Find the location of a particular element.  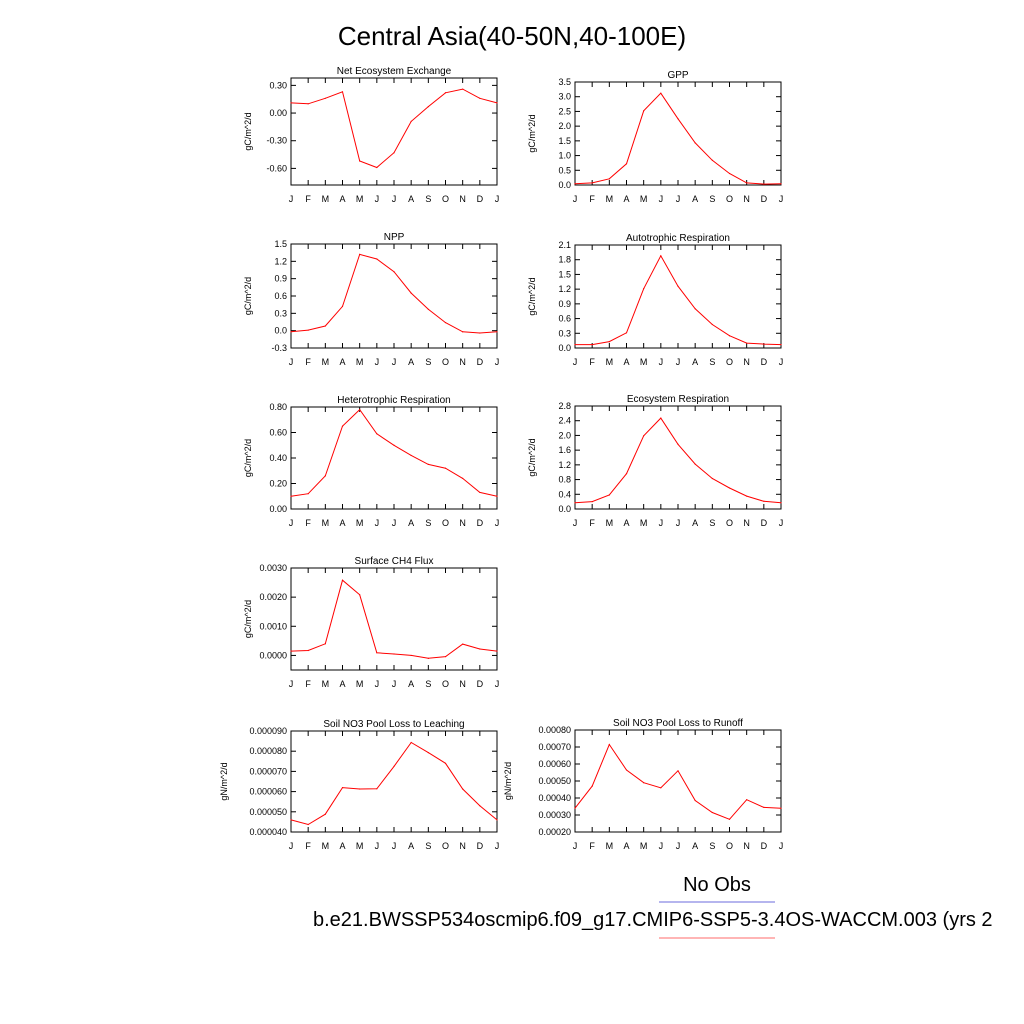

y-tick-label: 0.000070 is located at coordinates (268, 771).